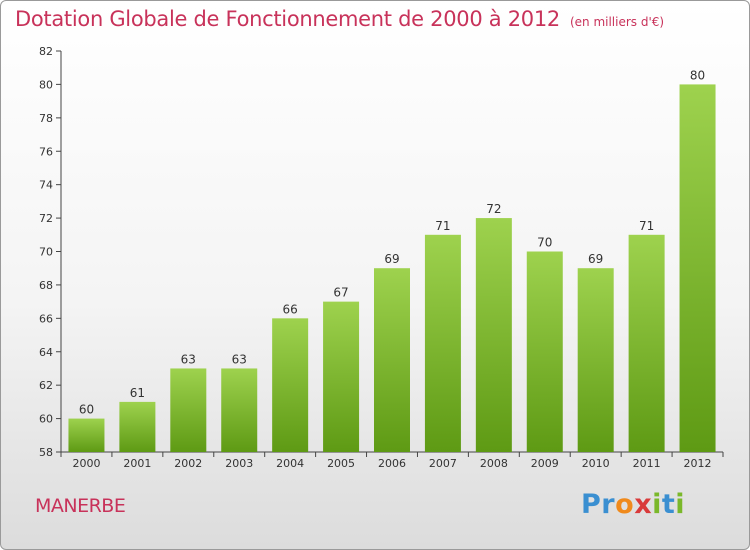 Image resolution: width=750 pixels, height=550 pixels. I want to click on y-axis: 58 60 62 64 66 68 70 72 74 76 78 80 82, so click(50, 252).